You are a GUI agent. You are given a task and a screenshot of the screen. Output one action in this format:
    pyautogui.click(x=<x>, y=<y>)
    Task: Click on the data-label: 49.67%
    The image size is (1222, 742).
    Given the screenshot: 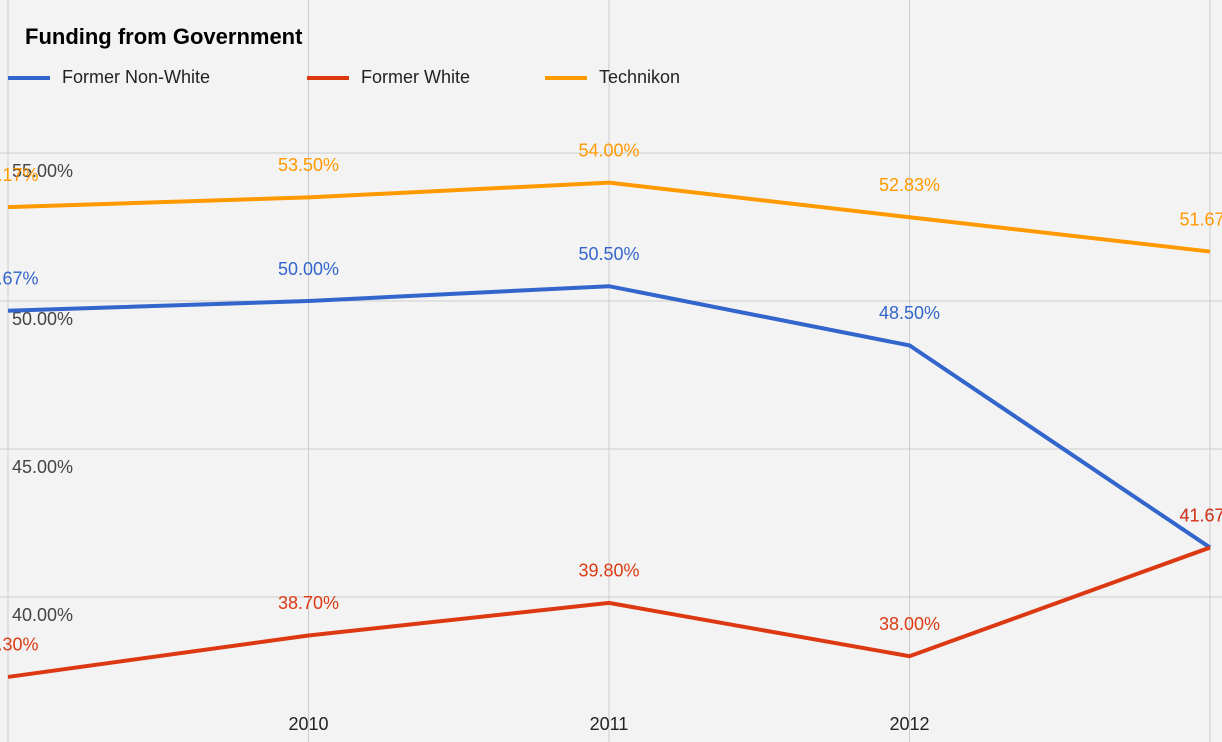 What is the action you would take?
    pyautogui.click(x=19, y=279)
    